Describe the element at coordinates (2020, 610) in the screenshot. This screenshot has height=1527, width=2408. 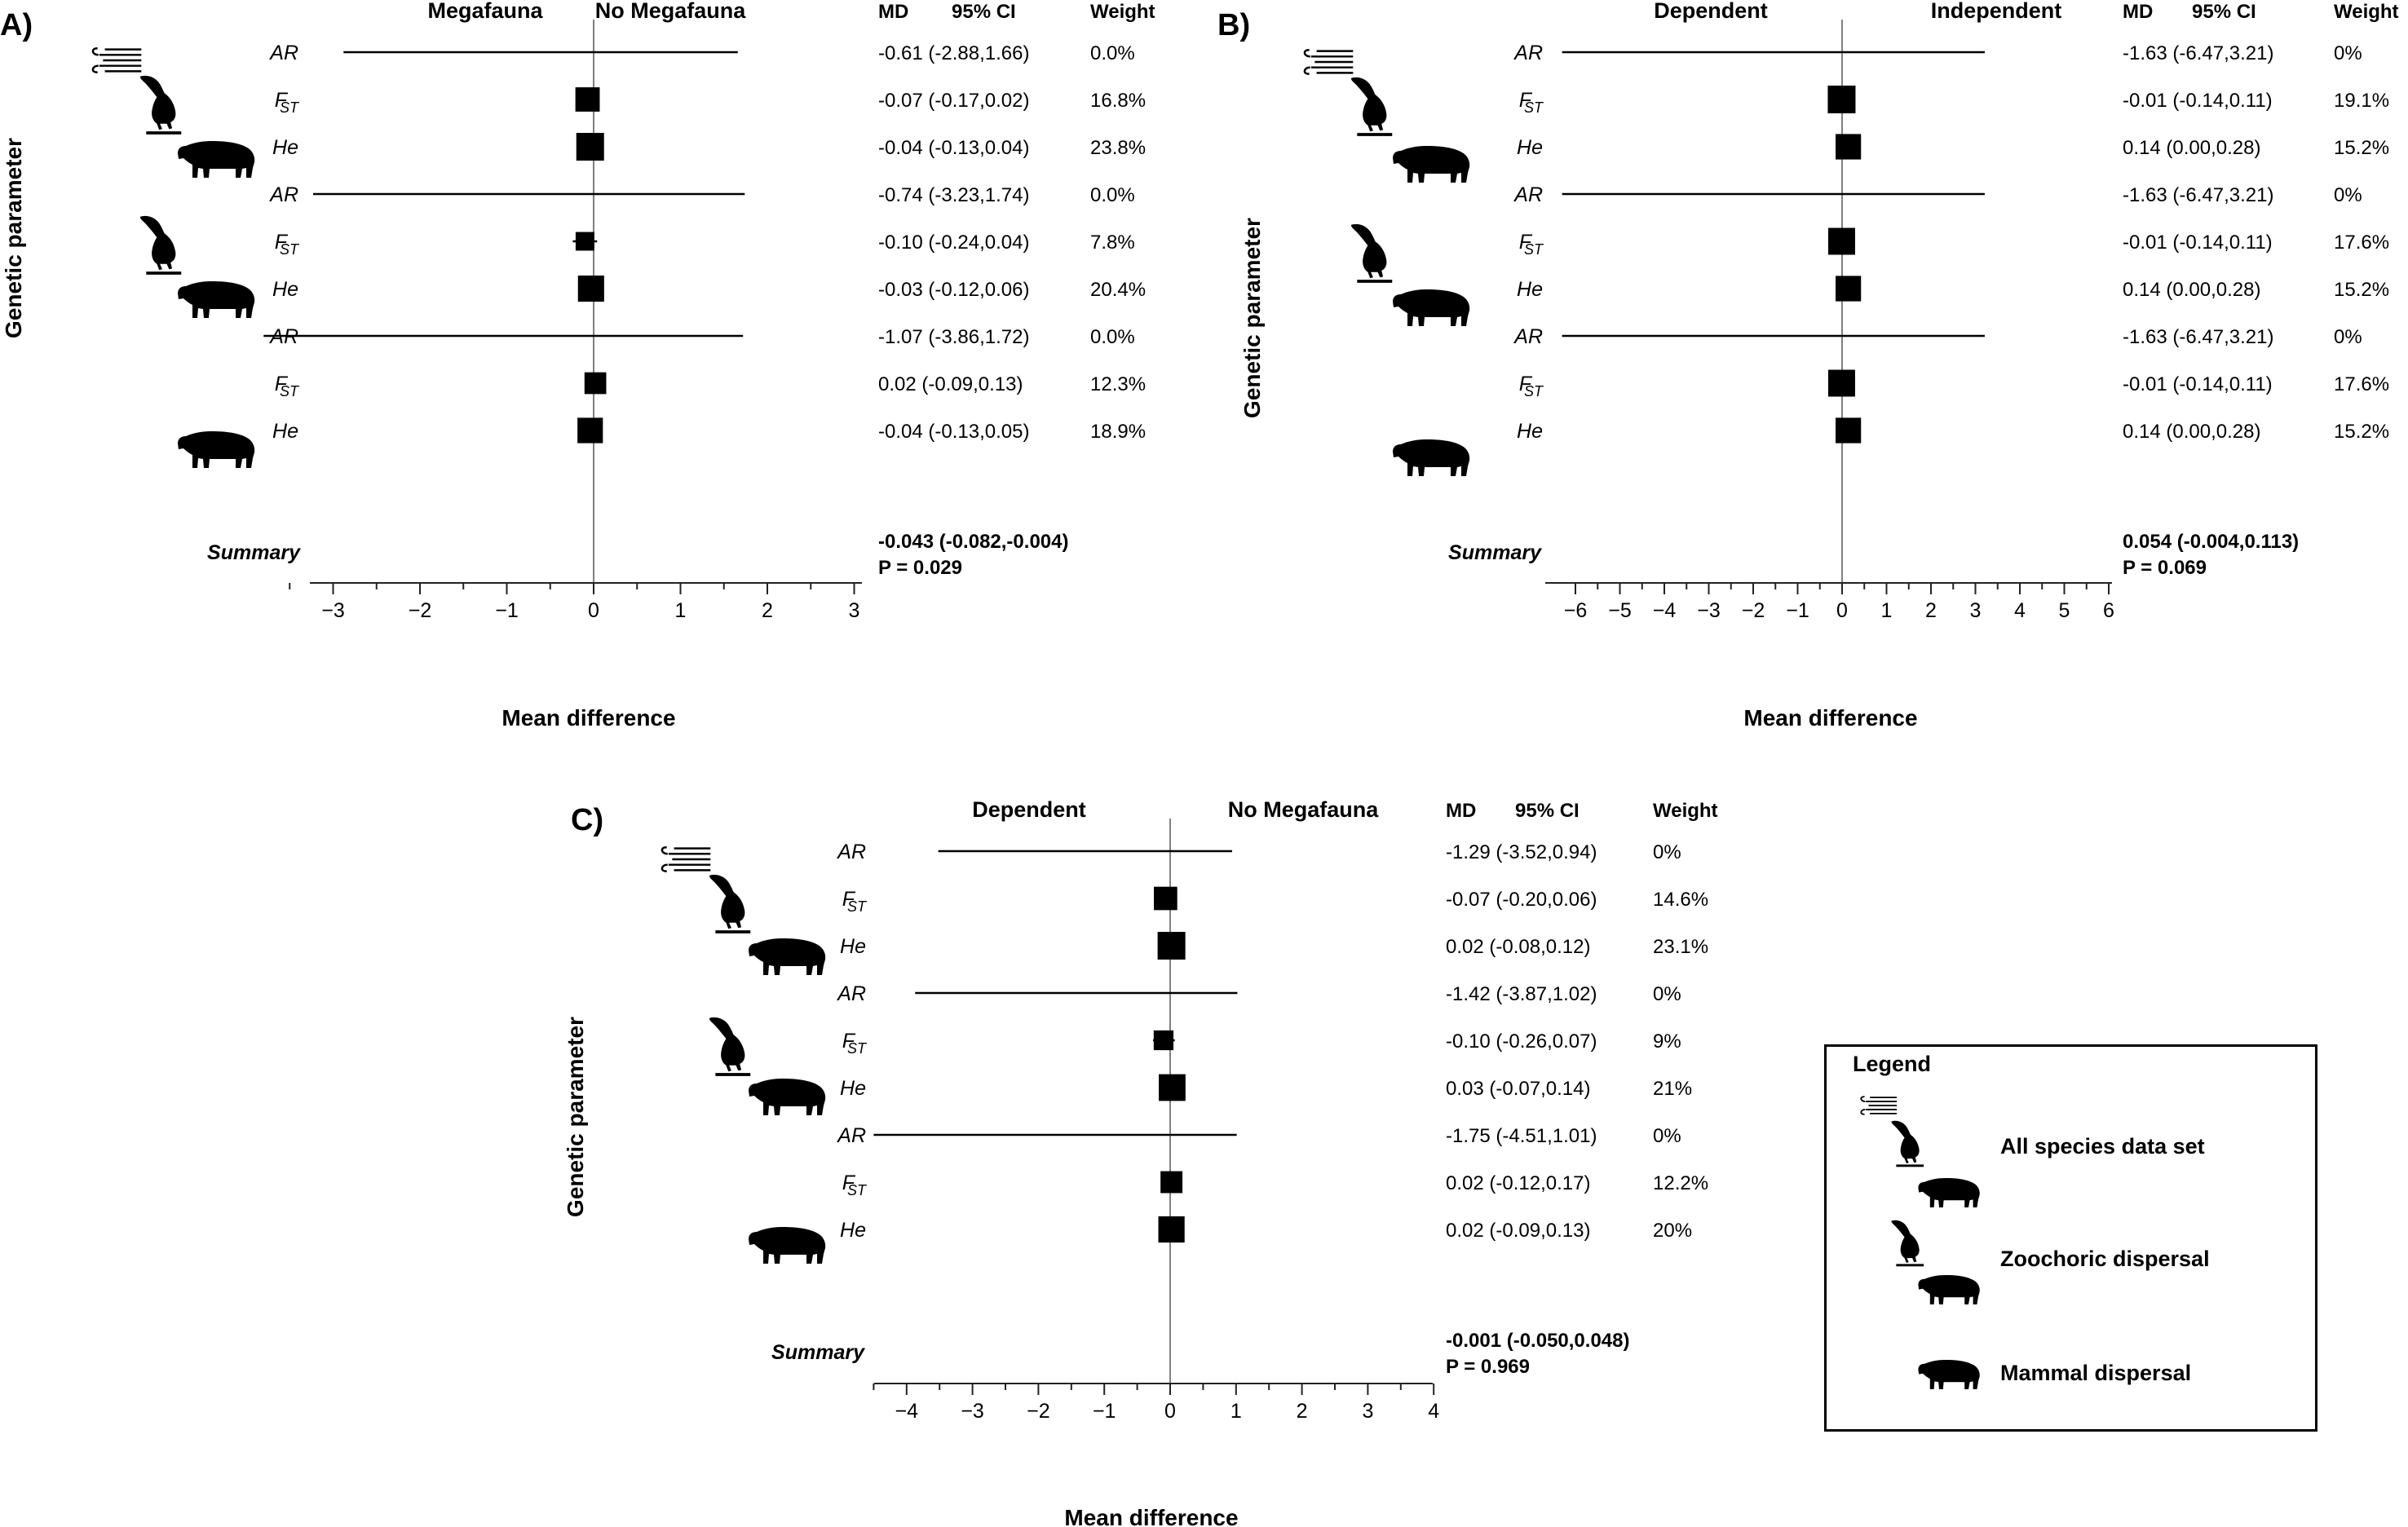
I see `x-tick-label: 4` at that location.